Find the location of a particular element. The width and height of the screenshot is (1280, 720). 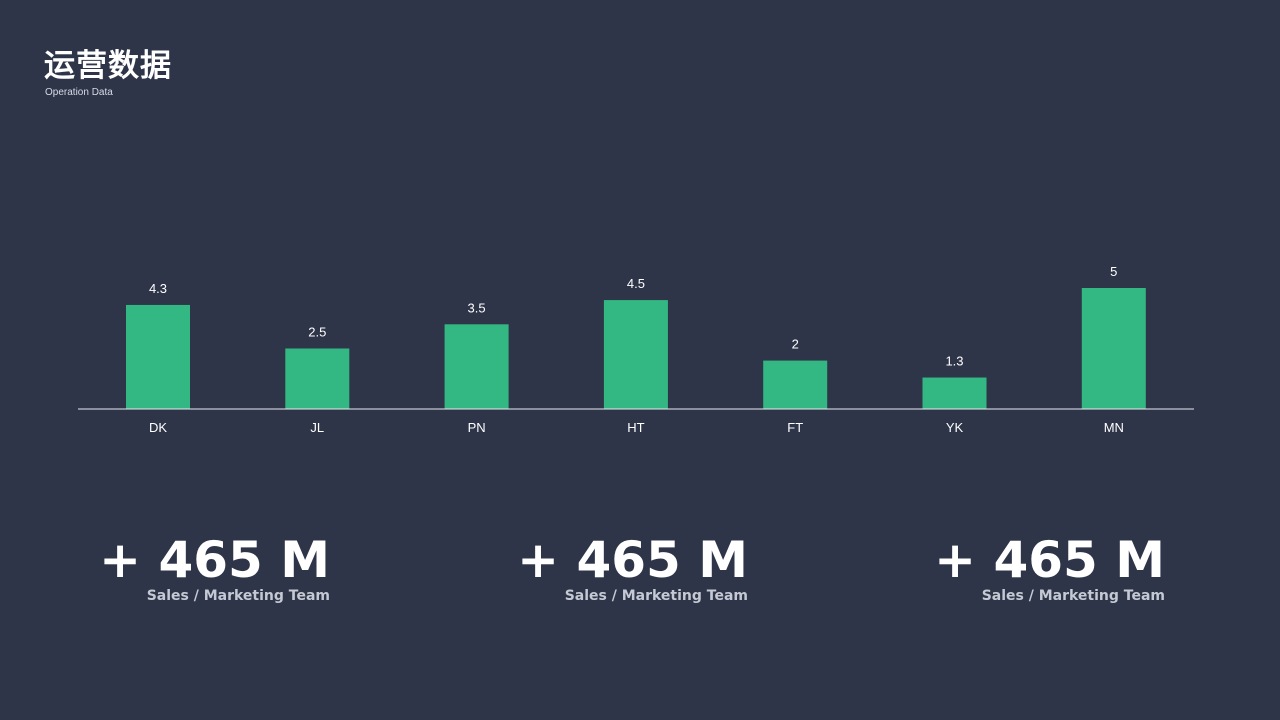

category-label-pn: PN is located at coordinates (477, 427).